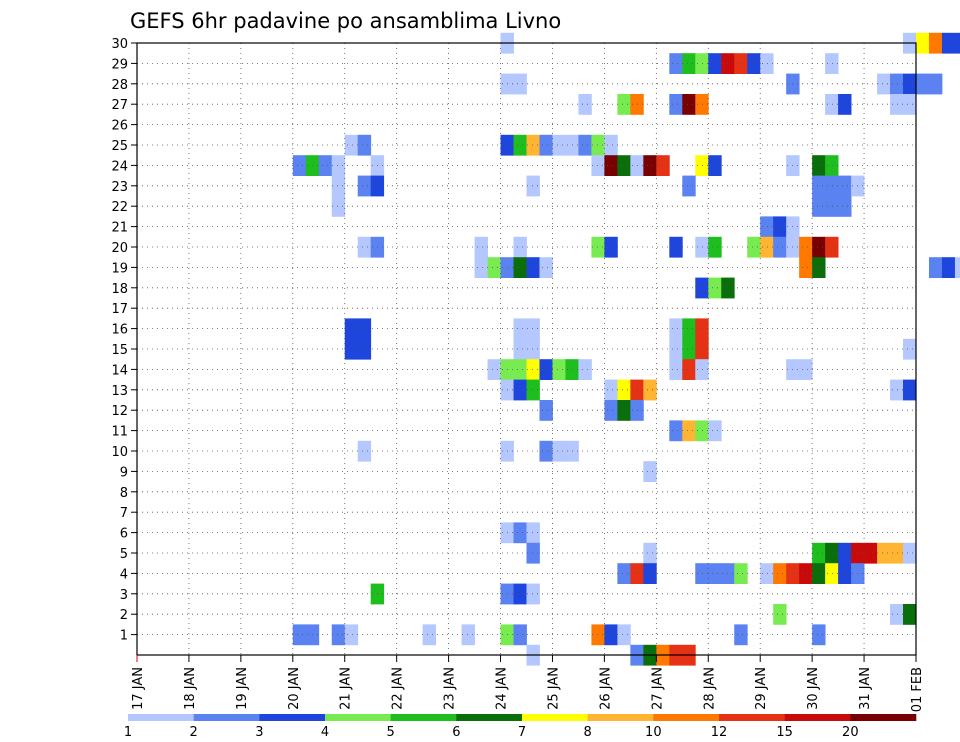  I want to click on y-tick-label: 7, so click(124, 513).